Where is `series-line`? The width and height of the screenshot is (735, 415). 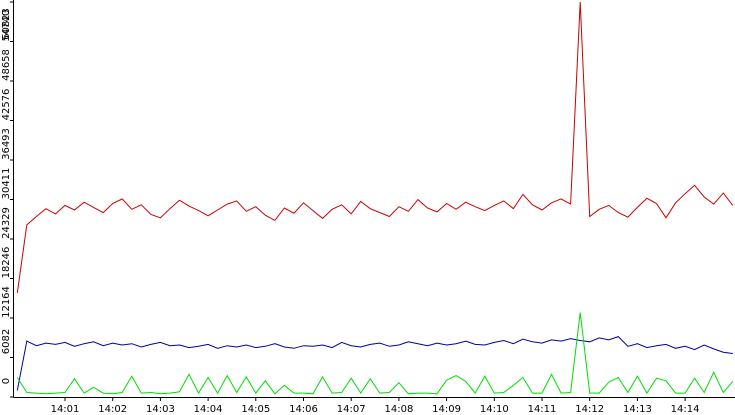 series-line is located at coordinates (374, 363).